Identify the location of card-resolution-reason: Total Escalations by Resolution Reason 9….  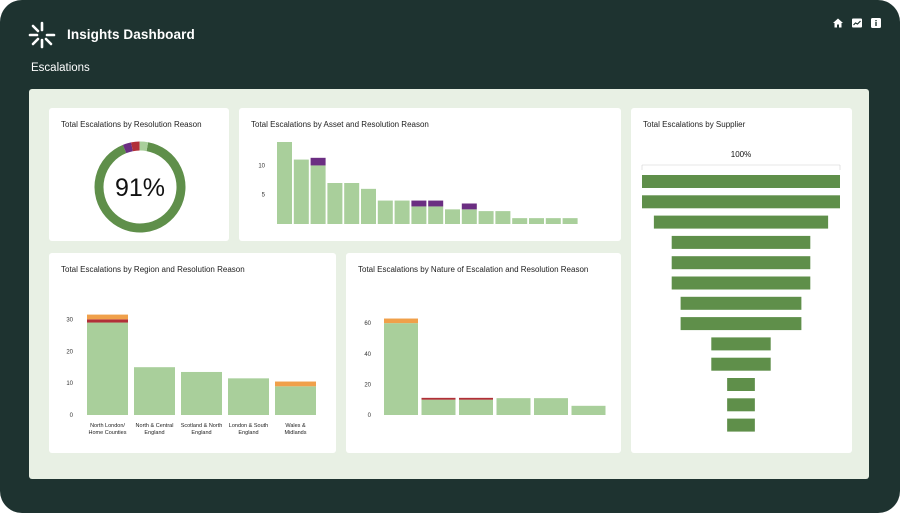
(139, 174).